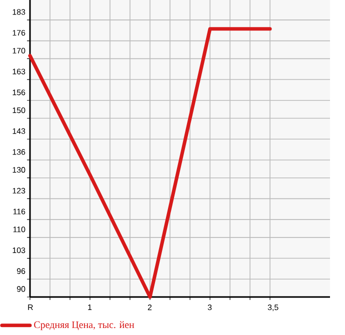 This screenshot has height=335, width=345. What do you see at coordinates (84, 325) in the screenshot?
I see `legend-label: Средняя Цена, тыс. йен` at bounding box center [84, 325].